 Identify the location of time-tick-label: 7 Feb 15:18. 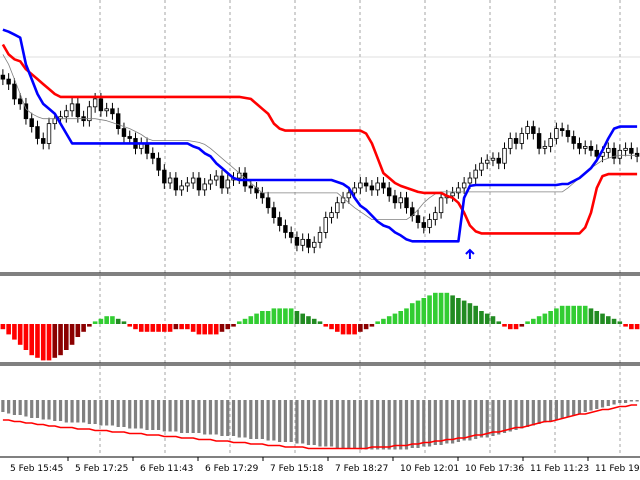
(297, 469).